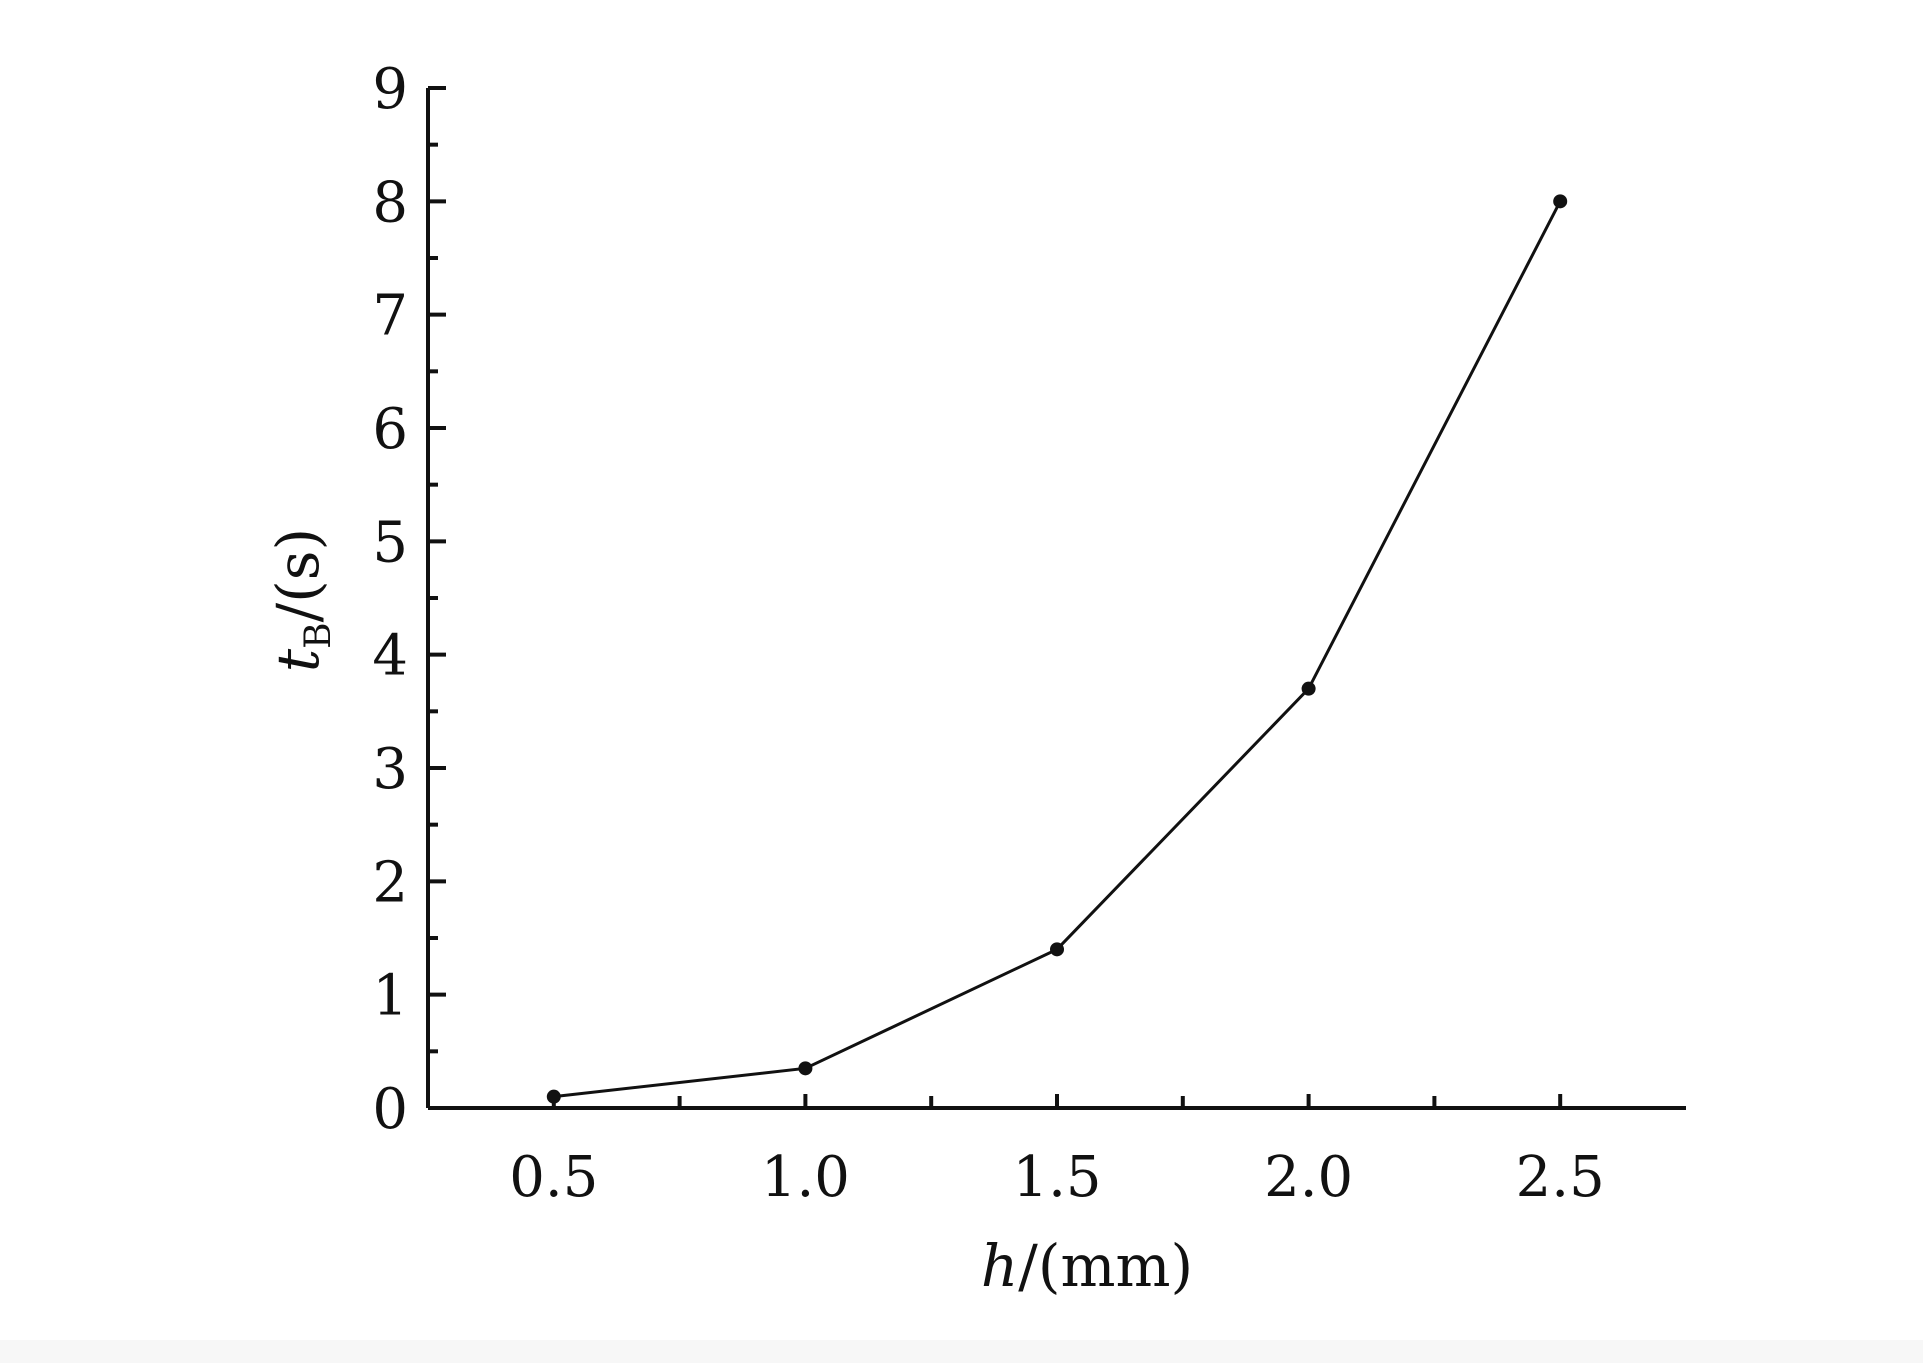 The image size is (1923, 1368). I want to click on y-tick-label: 0, so click(390, 1109).